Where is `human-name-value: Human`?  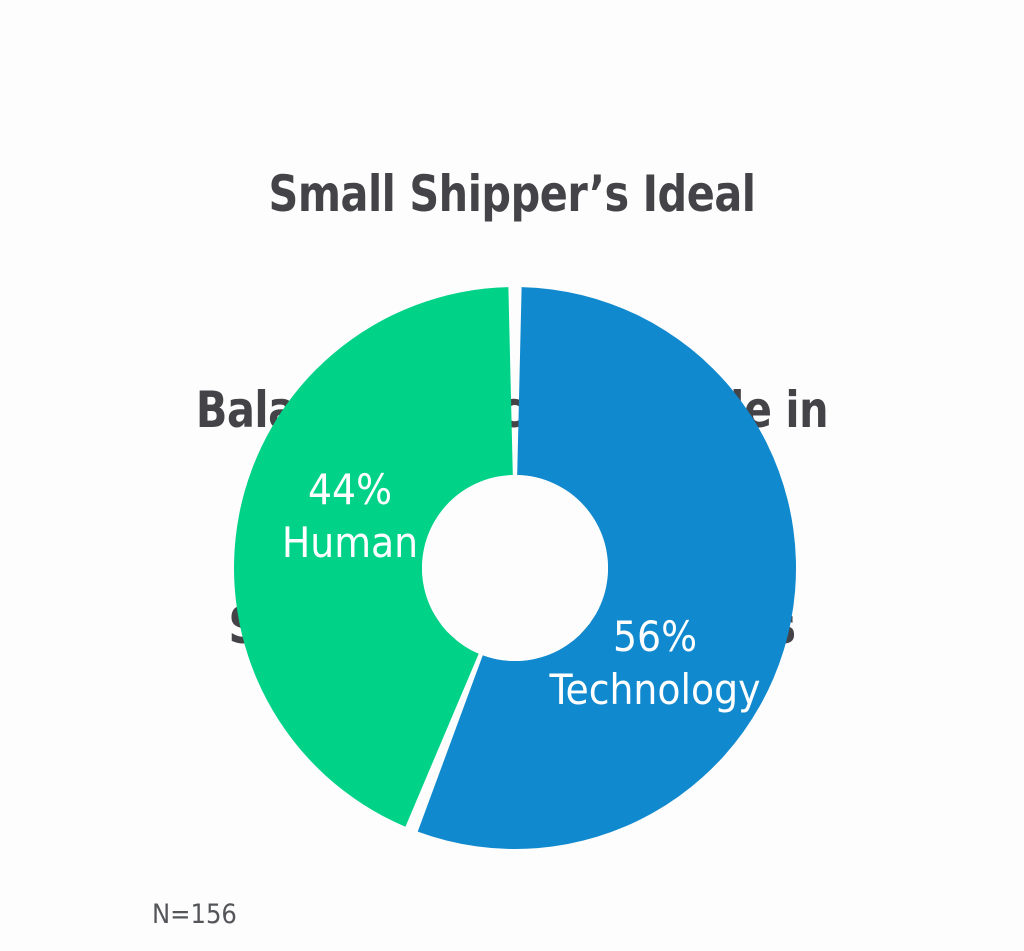 human-name-value: Human is located at coordinates (350, 542).